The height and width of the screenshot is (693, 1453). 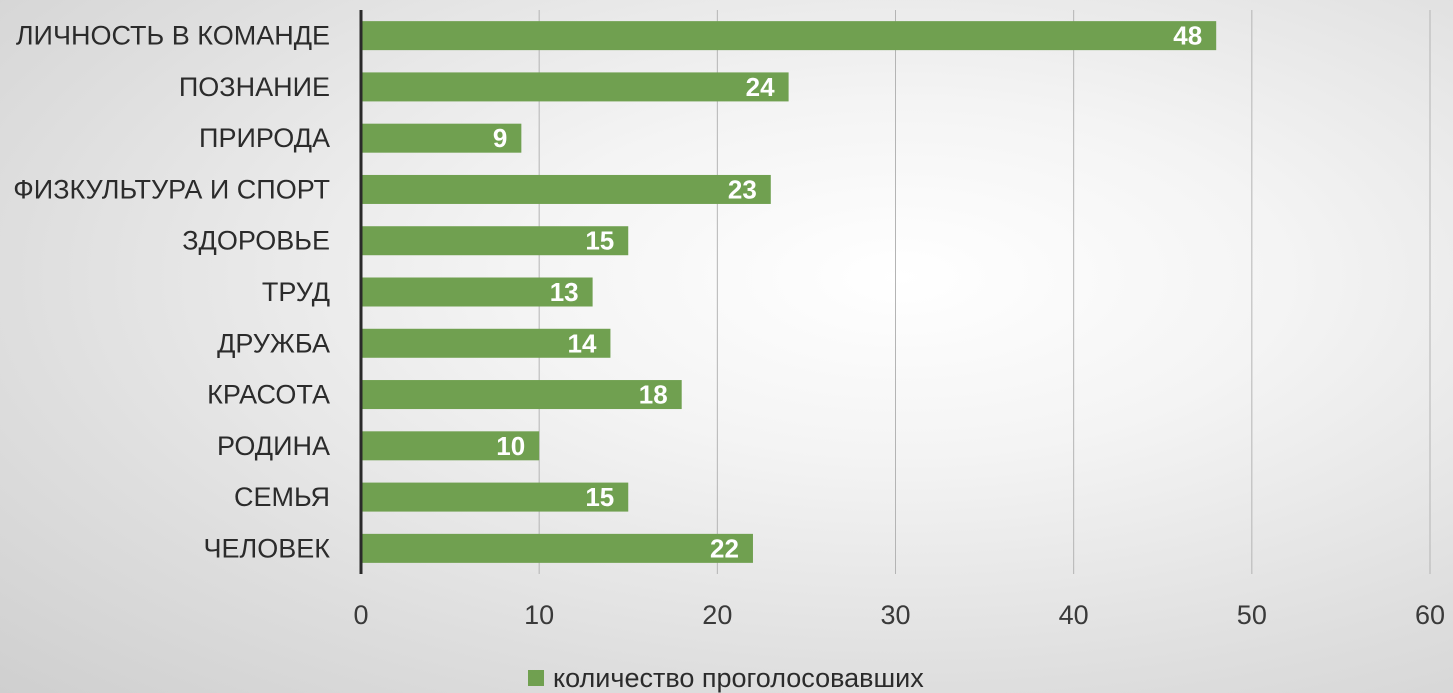 I want to click on data-label-10: 22, so click(x=724, y=548).